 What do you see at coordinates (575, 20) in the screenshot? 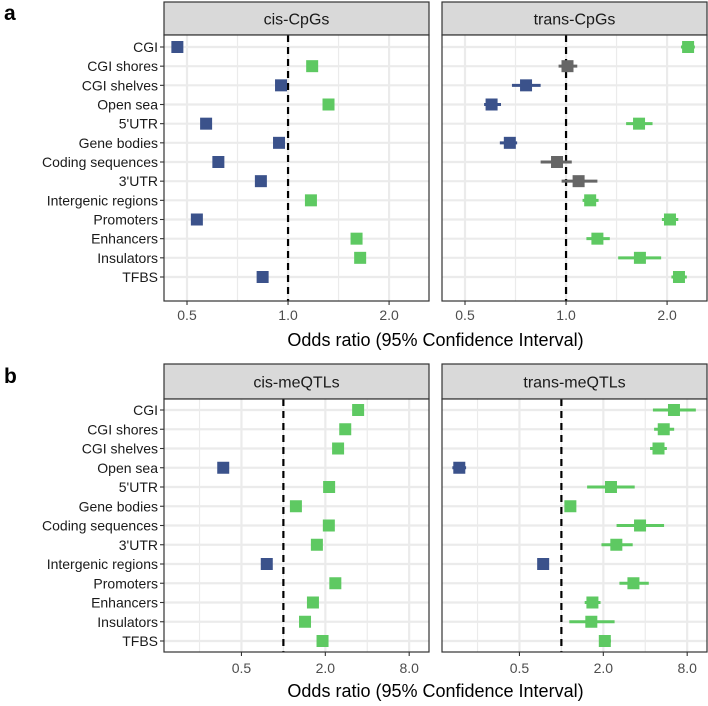
I see `facet-title: trans-CpGs` at bounding box center [575, 20].